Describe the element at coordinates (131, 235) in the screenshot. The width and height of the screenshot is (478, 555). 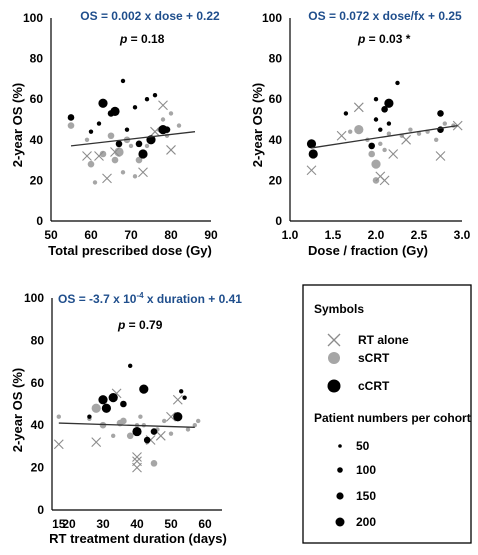
I see `x-tick-label: 70` at that location.